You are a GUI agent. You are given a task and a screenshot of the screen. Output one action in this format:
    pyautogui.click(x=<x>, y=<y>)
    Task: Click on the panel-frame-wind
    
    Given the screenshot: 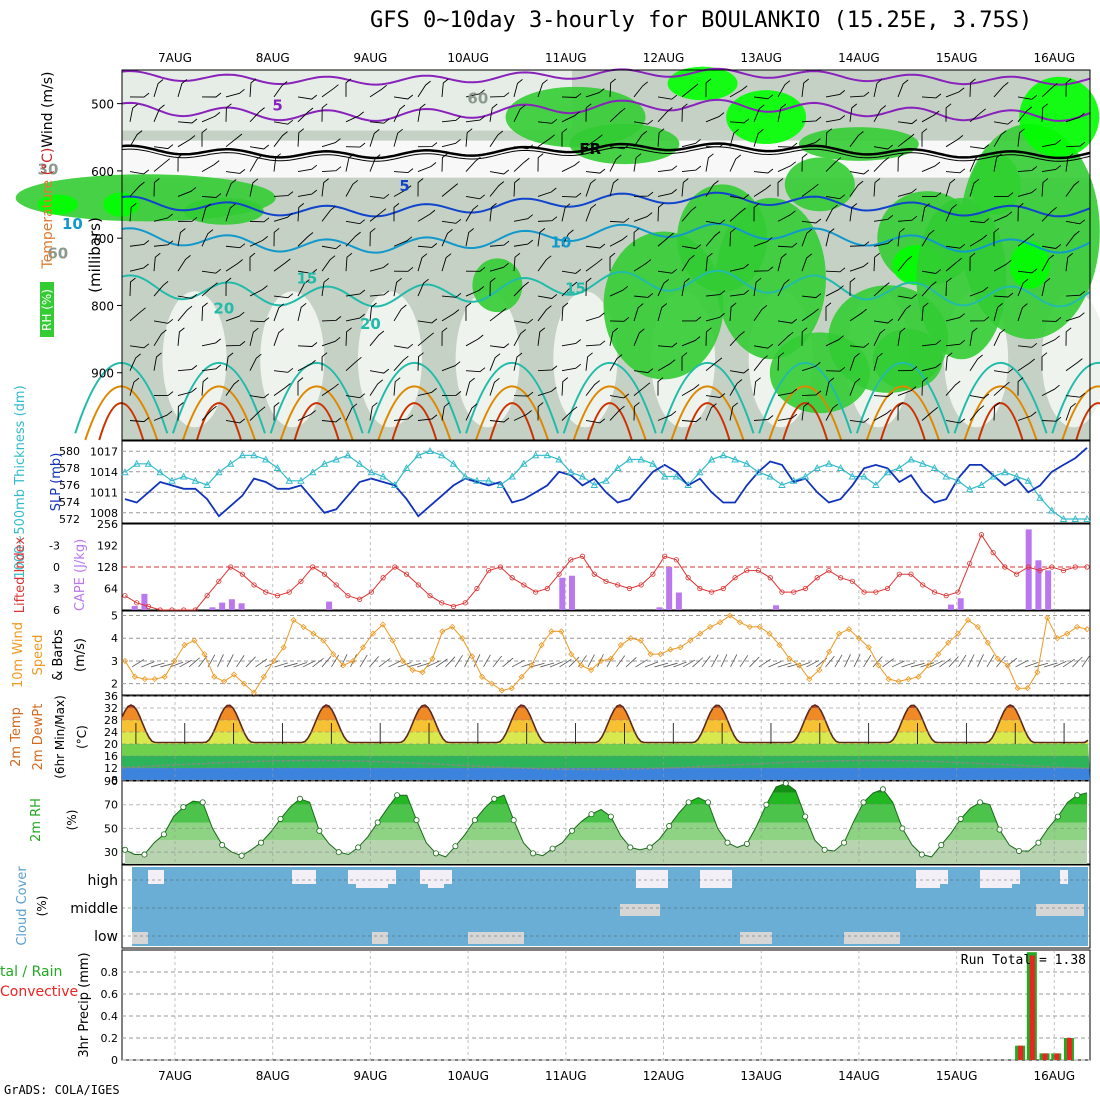 What is the action you would take?
    pyautogui.click(x=606, y=653)
    